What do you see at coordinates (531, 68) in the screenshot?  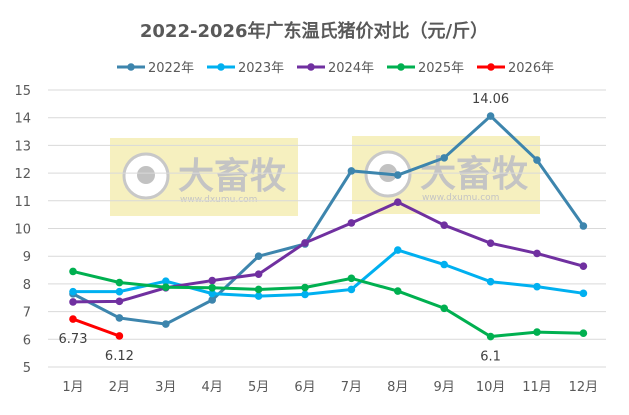 I see `legend-label: 2026年` at bounding box center [531, 68].